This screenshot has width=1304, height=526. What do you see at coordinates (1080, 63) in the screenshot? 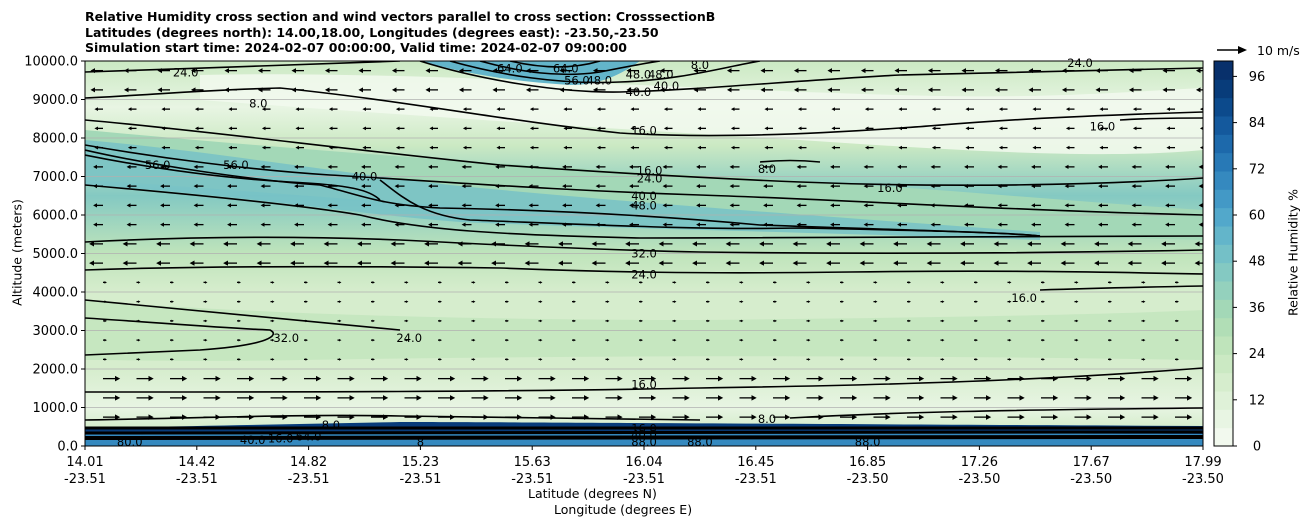
I see `contour-label: 24.0` at bounding box center [1080, 63].